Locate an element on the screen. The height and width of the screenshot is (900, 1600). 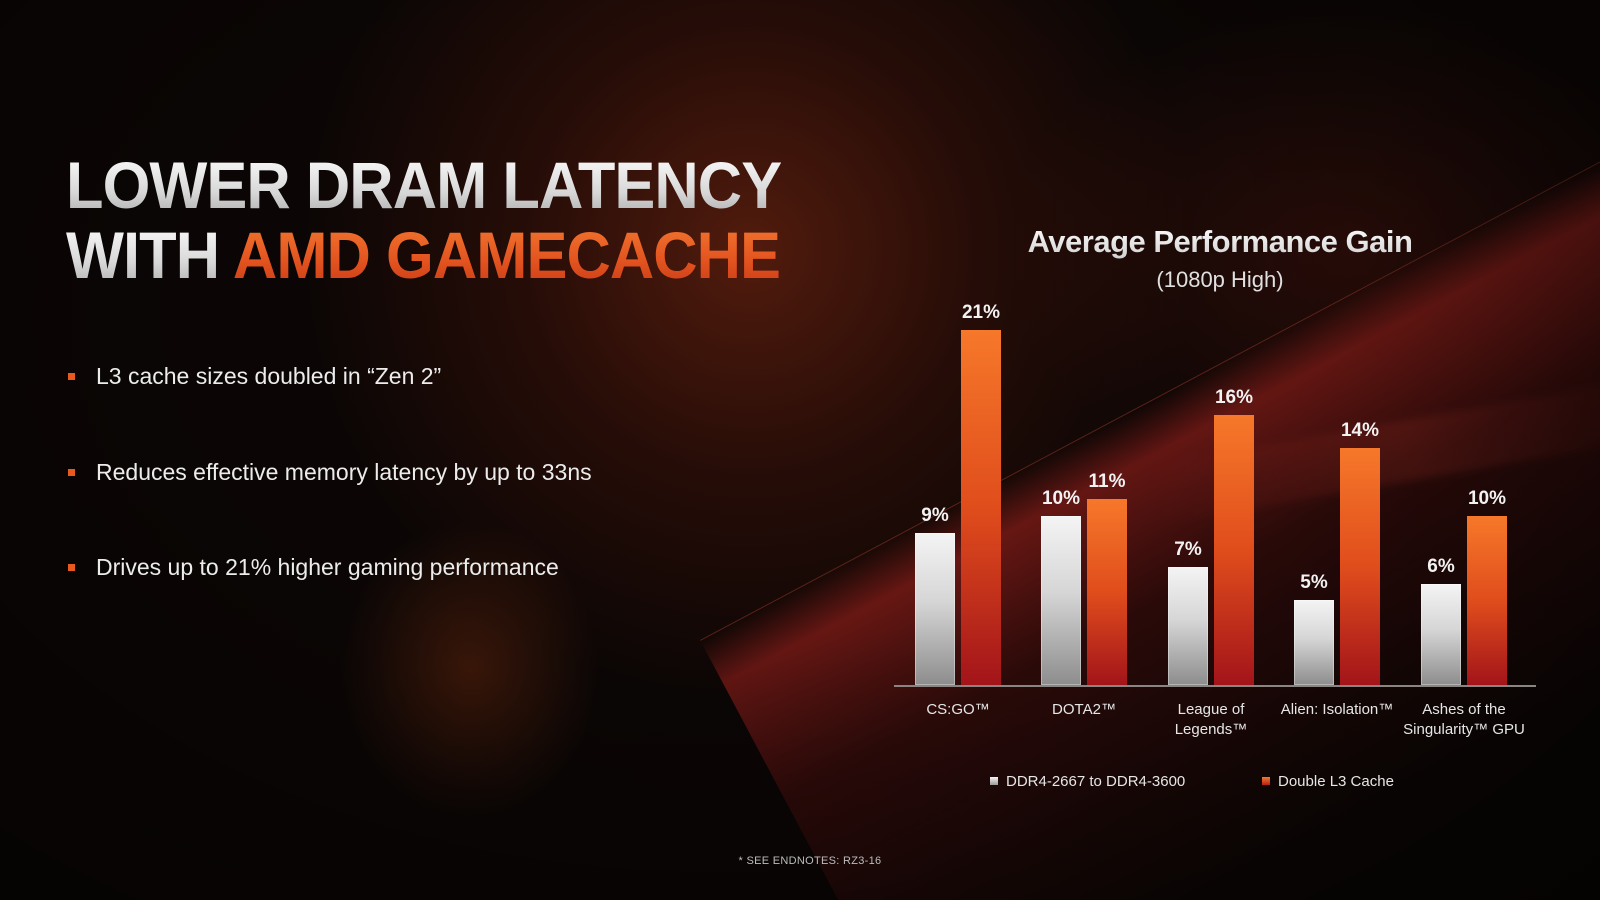
bar-value-label: 6% is located at coordinates (1441, 566).